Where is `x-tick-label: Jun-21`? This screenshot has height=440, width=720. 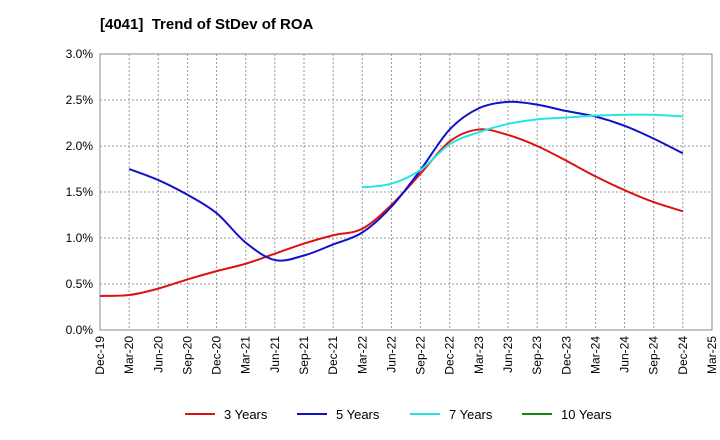
x-tick-label: Jun-21 is located at coordinates (275, 354).